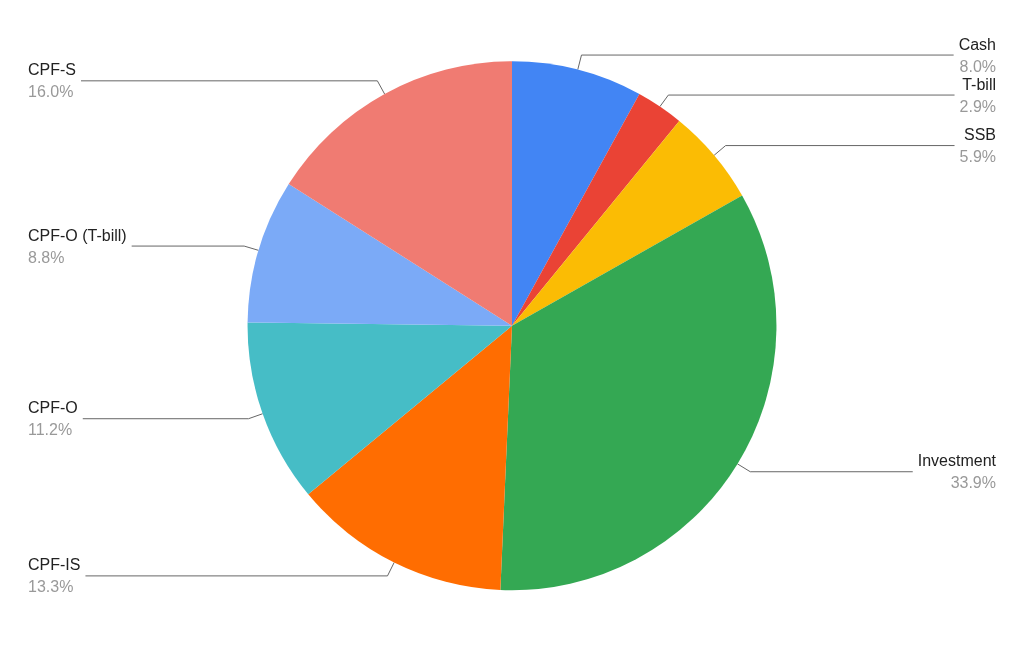  I want to click on slice-label: SSB, so click(979, 135).